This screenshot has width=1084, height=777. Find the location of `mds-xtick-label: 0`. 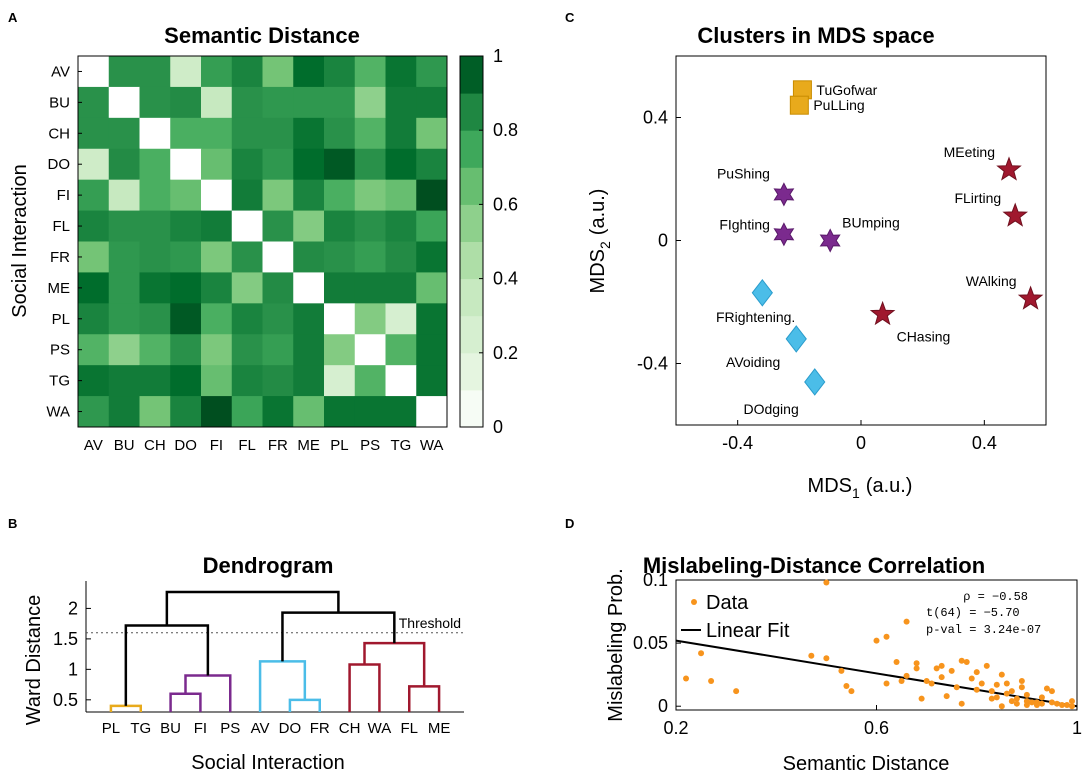

mds-xtick-label: 0 is located at coordinates (861, 443).